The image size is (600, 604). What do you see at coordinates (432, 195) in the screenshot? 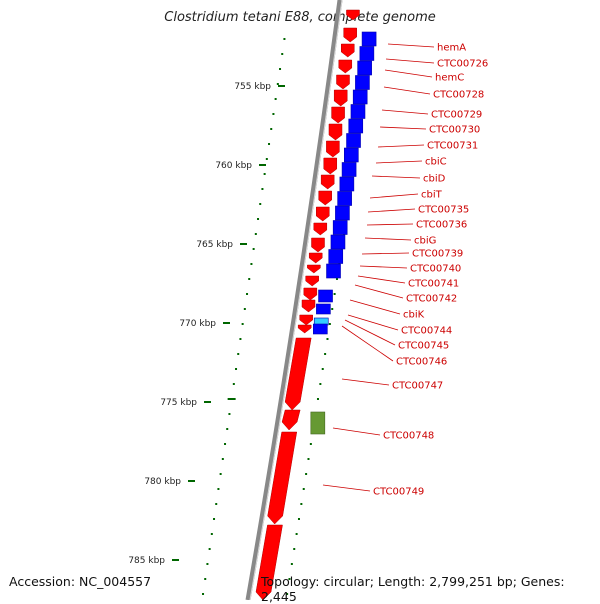
I see `gene-label: cbiT` at bounding box center [432, 195].